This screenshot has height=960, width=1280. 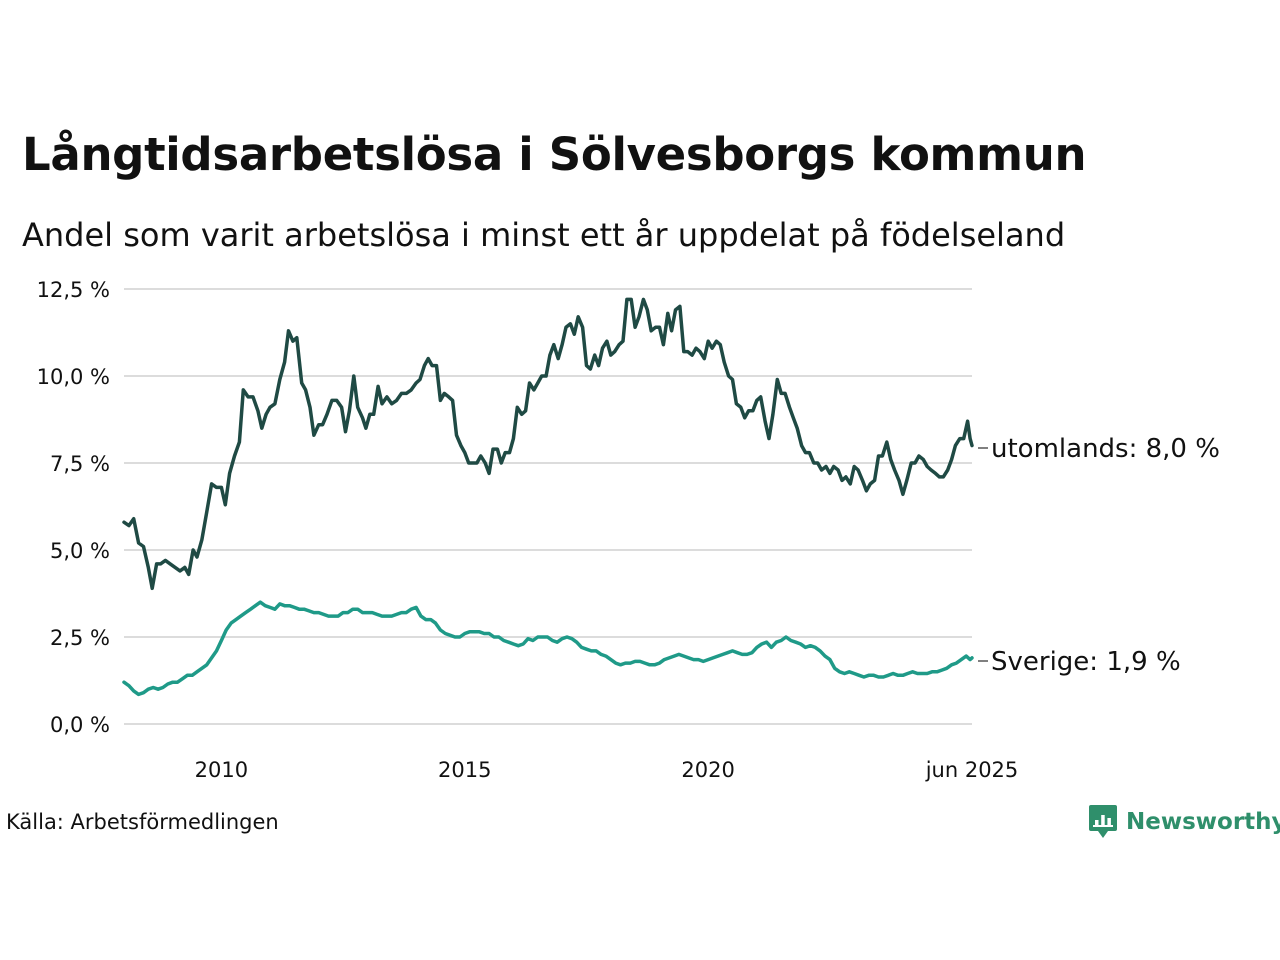 What do you see at coordinates (707, 770) in the screenshot?
I see `x-tick-label: 2020` at bounding box center [707, 770].